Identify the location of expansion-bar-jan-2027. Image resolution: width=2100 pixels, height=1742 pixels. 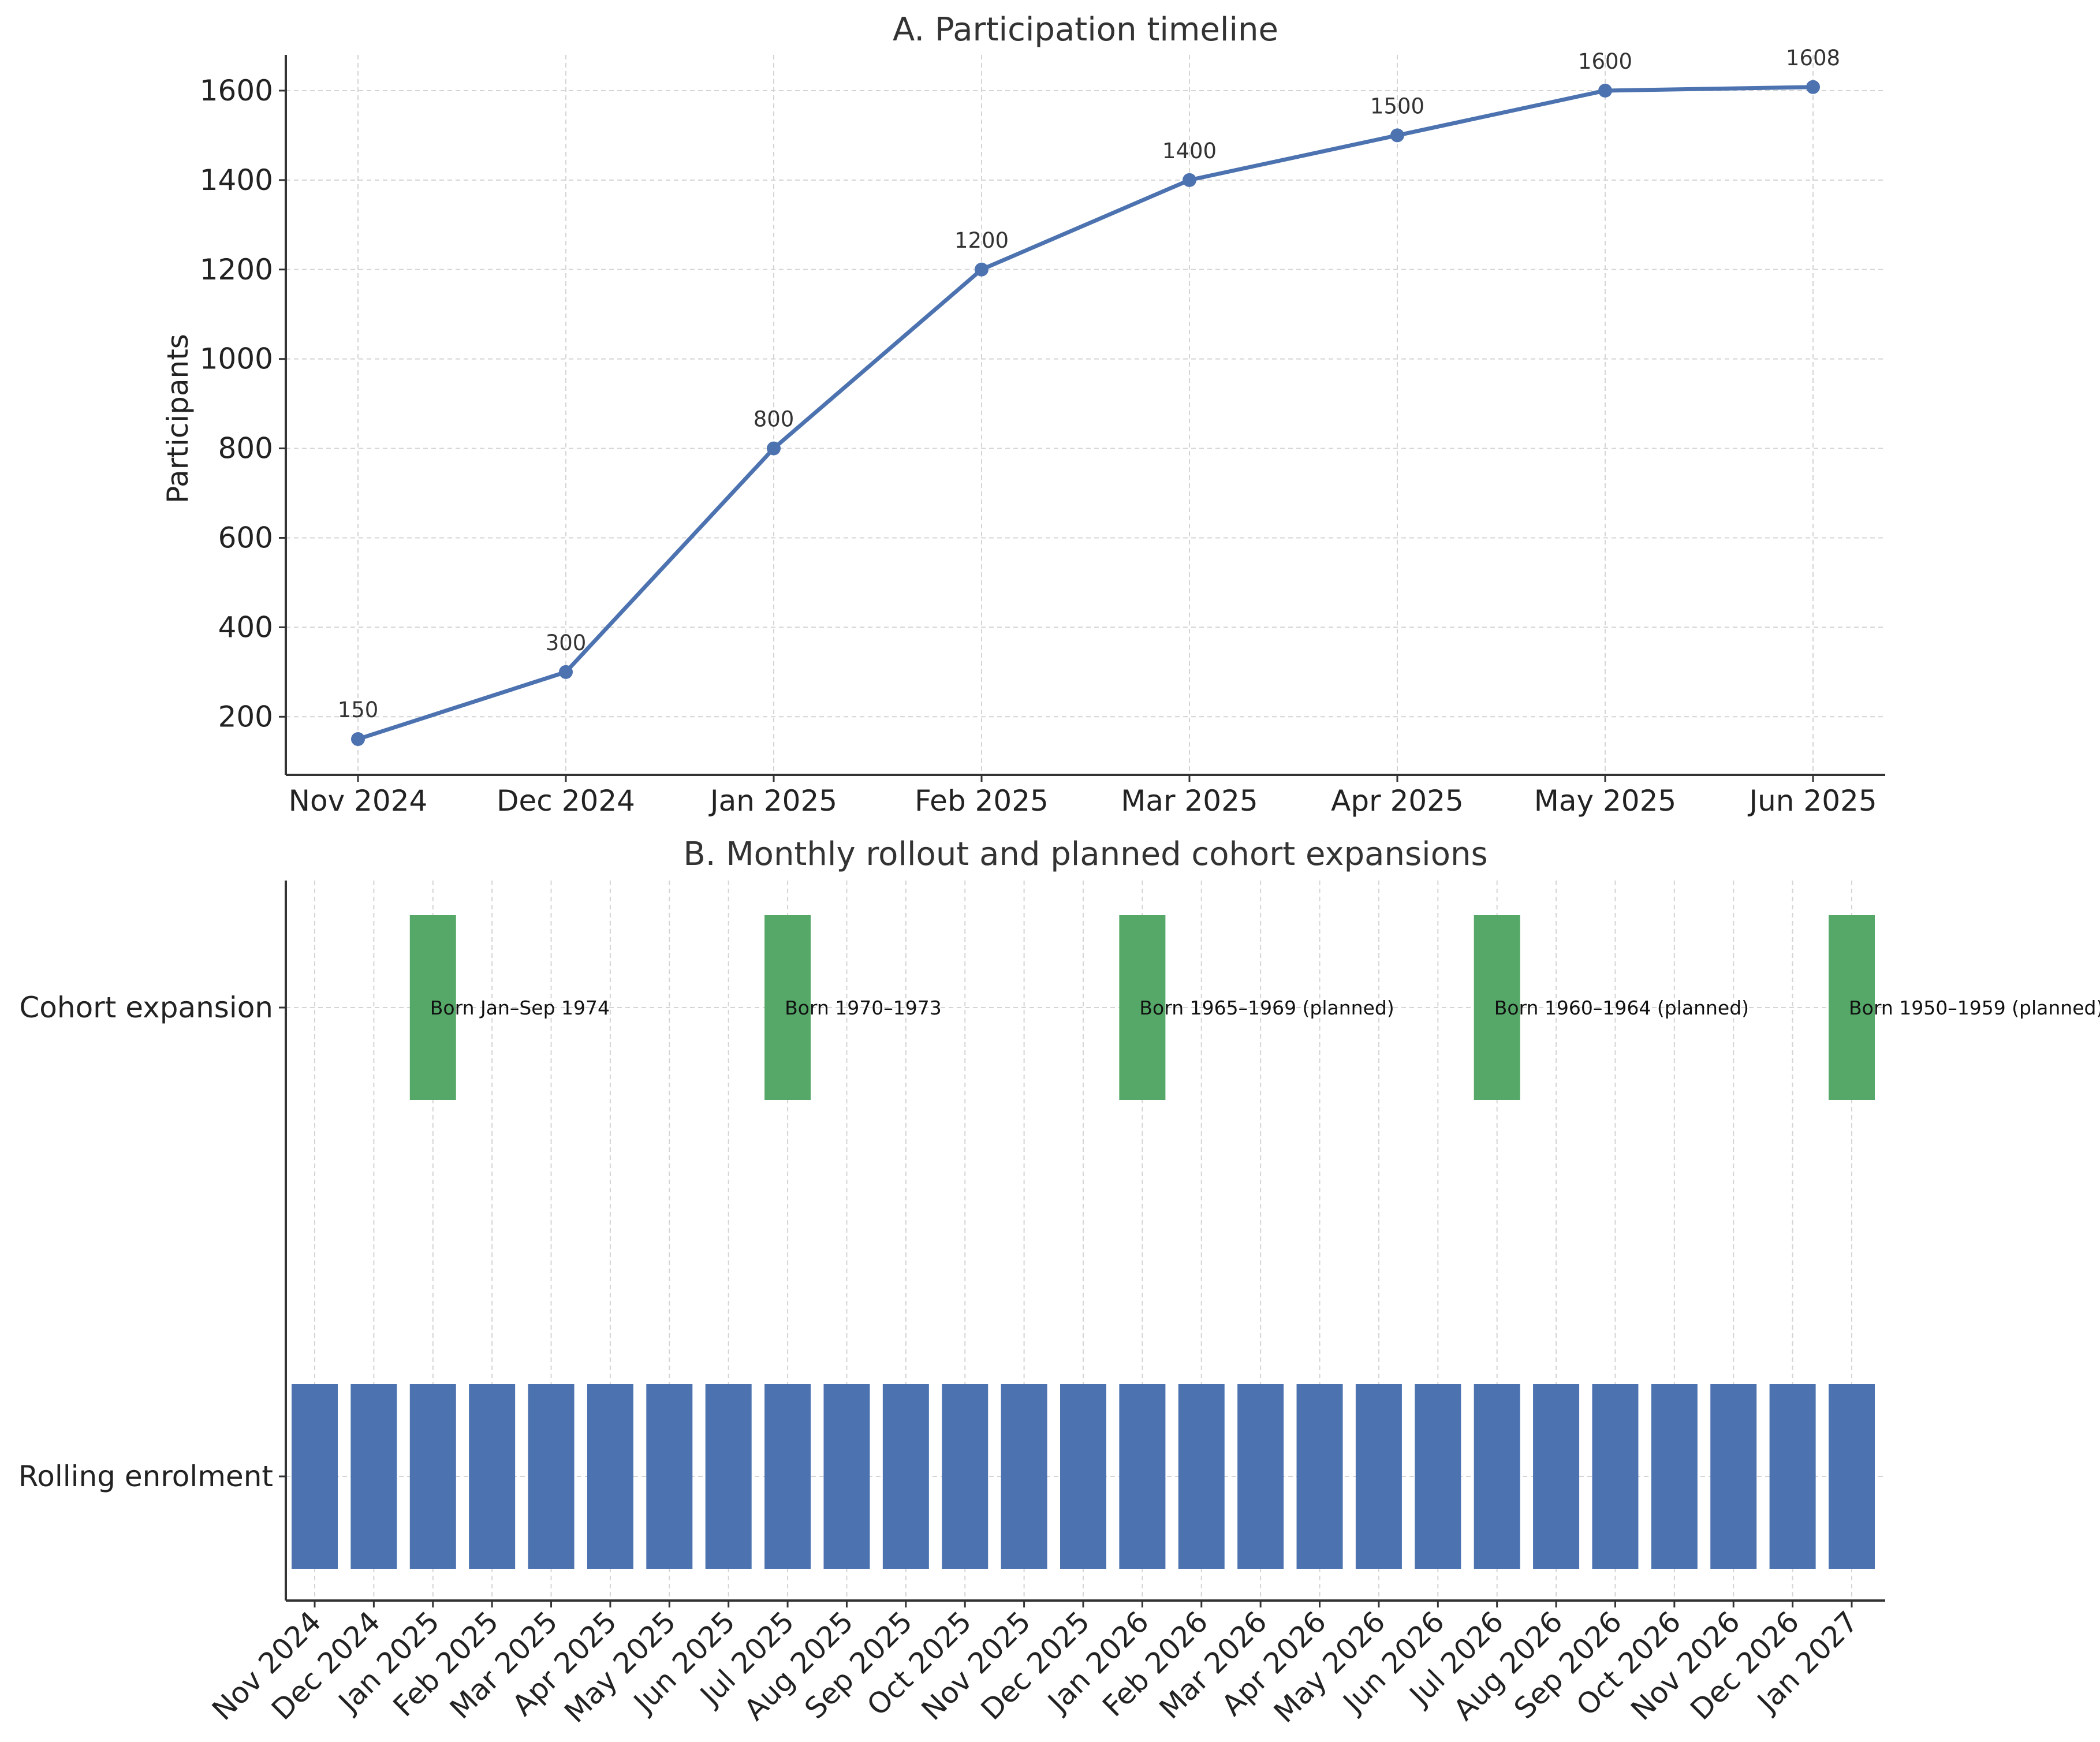
(1852, 1007).